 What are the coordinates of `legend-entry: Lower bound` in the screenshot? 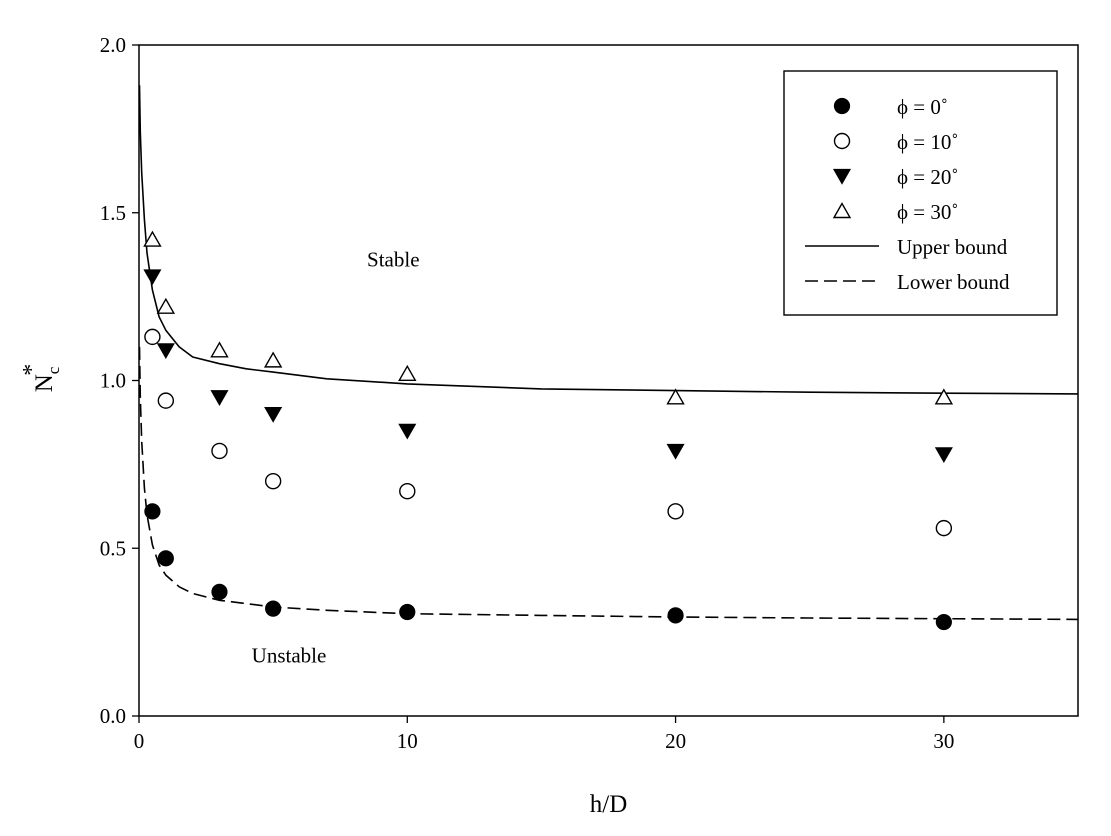 It's located at (907, 282).